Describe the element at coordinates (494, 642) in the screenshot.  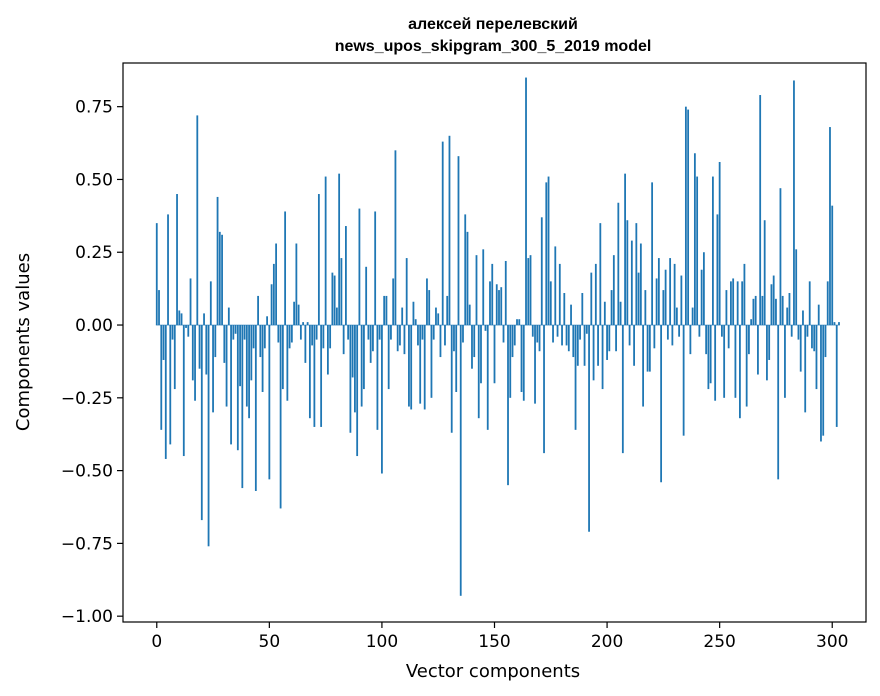
I see `x-tick-label: 150` at that location.